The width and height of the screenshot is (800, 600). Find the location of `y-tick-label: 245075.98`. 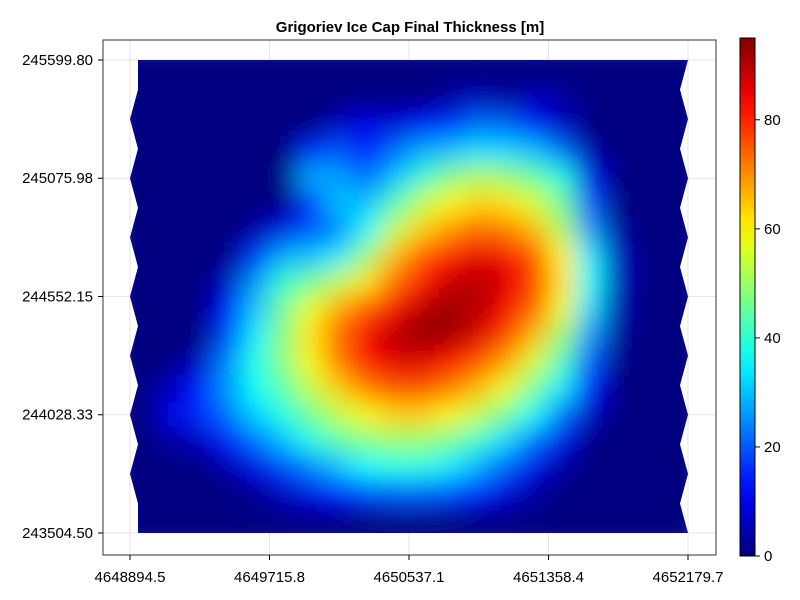

y-tick-label: 245075.98 is located at coordinates (57, 178).